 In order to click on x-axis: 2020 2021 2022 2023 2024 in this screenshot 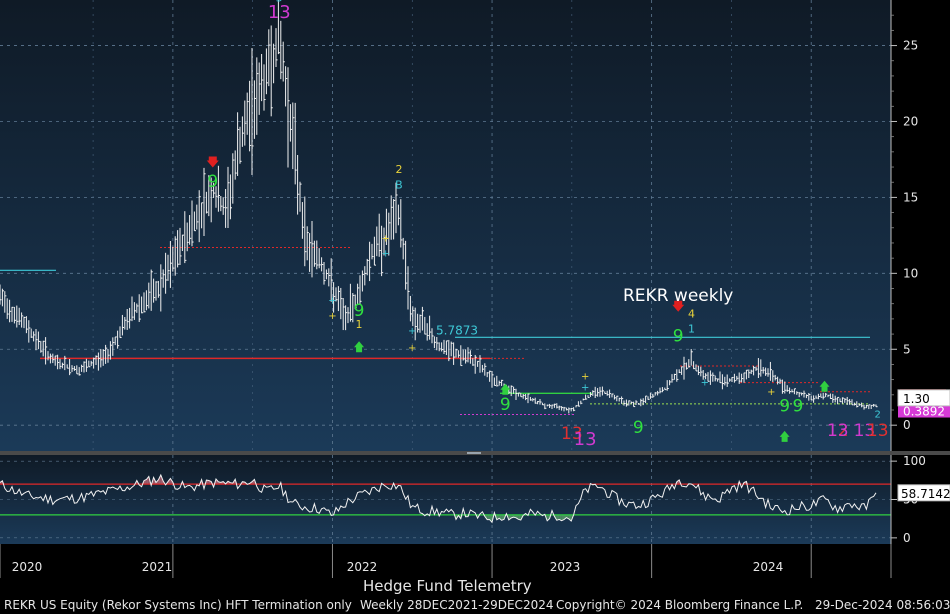, I will do `click(446, 561)`.